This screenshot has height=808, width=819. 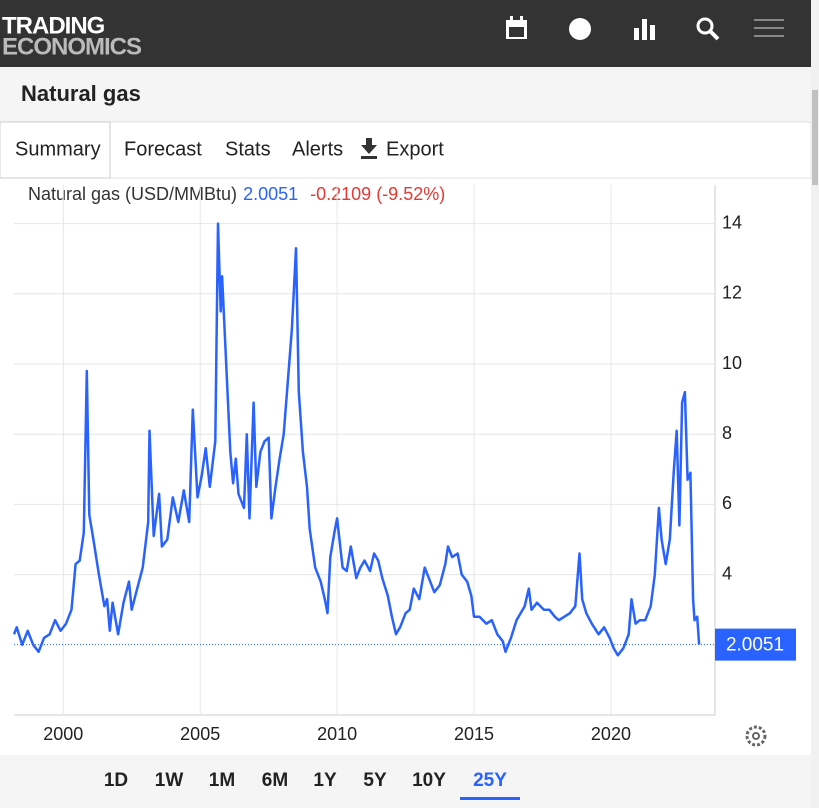 I want to click on range-underline, so click(x=490, y=798).